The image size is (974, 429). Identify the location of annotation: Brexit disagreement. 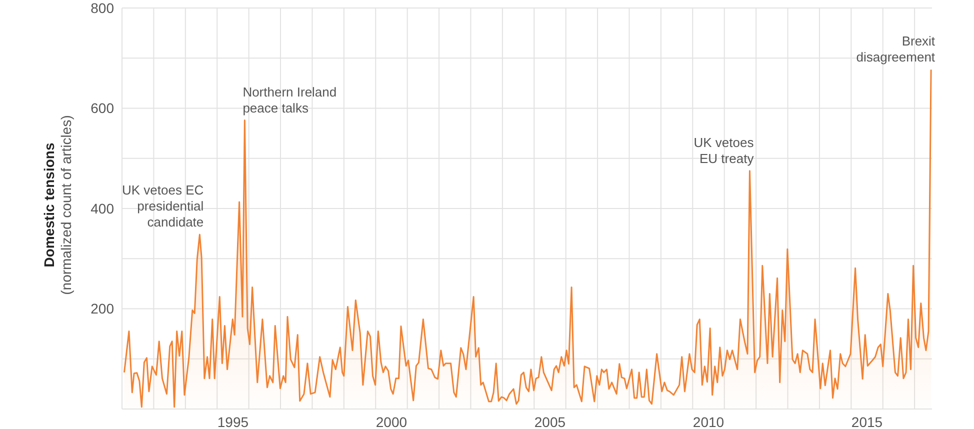
(896, 49).